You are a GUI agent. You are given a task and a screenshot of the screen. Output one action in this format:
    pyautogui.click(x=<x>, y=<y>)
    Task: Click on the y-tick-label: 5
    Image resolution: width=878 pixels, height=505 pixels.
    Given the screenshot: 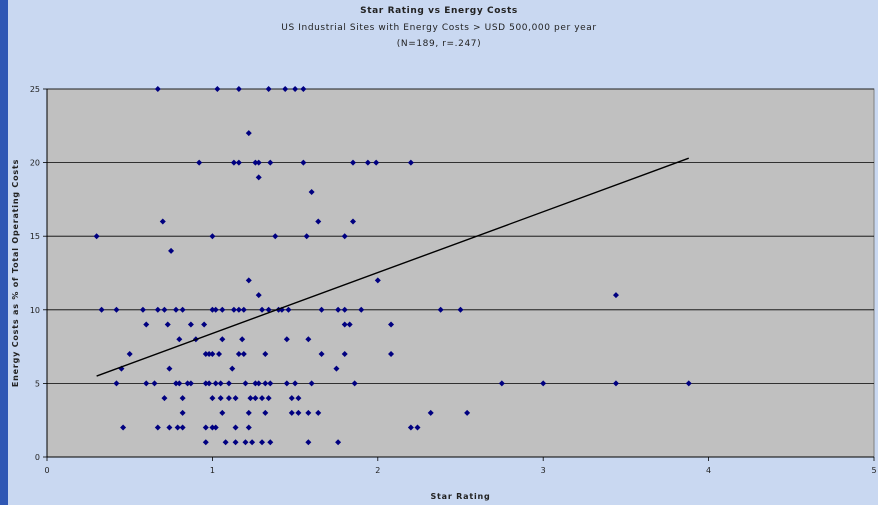 What is the action you would take?
    pyautogui.click(x=37, y=383)
    